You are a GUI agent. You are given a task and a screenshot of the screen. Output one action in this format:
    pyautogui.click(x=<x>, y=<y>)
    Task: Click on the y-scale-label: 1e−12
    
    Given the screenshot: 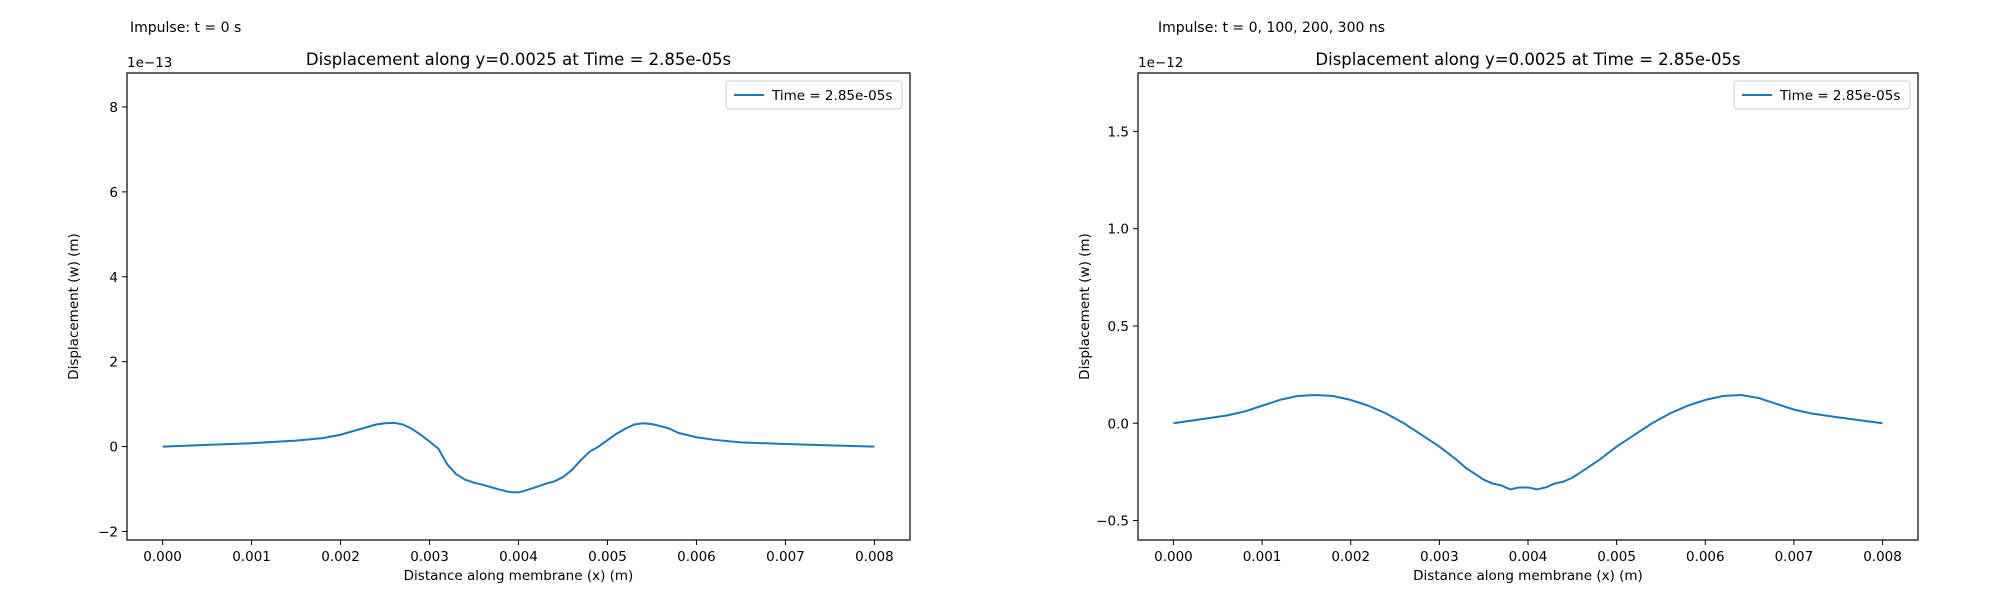 What is the action you would take?
    pyautogui.click(x=1160, y=63)
    